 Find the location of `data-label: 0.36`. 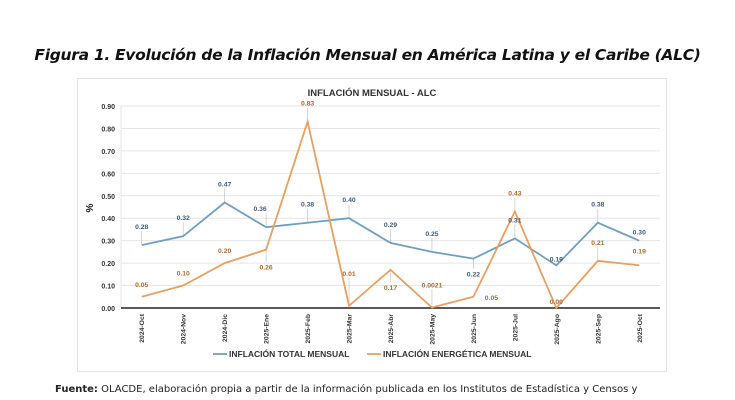

data-label: 0.36 is located at coordinates (259, 209).